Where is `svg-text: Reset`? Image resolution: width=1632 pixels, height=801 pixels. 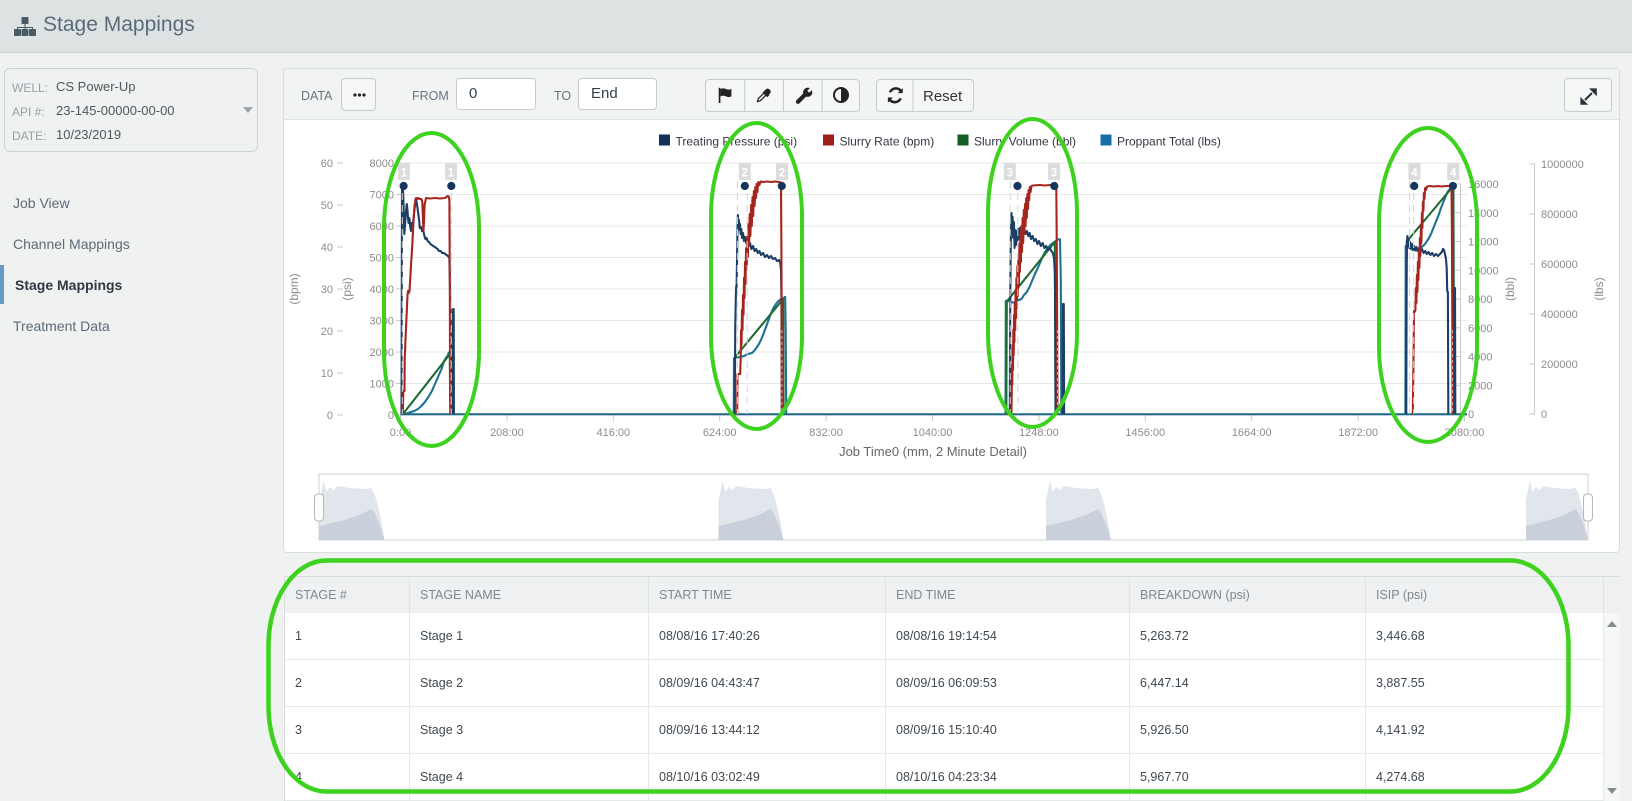
svg-text: Reset is located at coordinates (943, 96).